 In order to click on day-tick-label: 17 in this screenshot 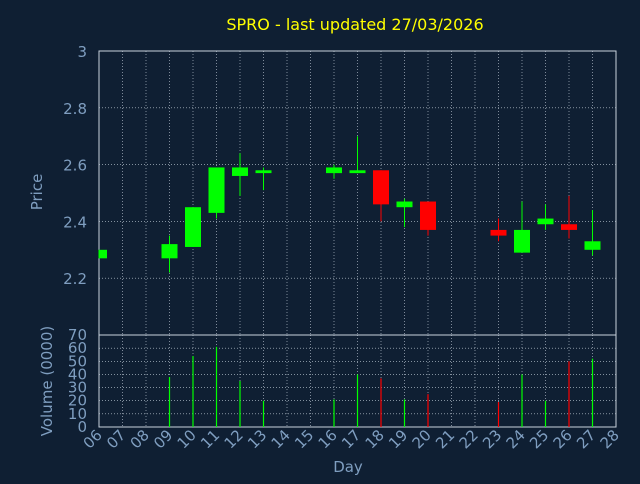, I will do `click(351, 439)`.